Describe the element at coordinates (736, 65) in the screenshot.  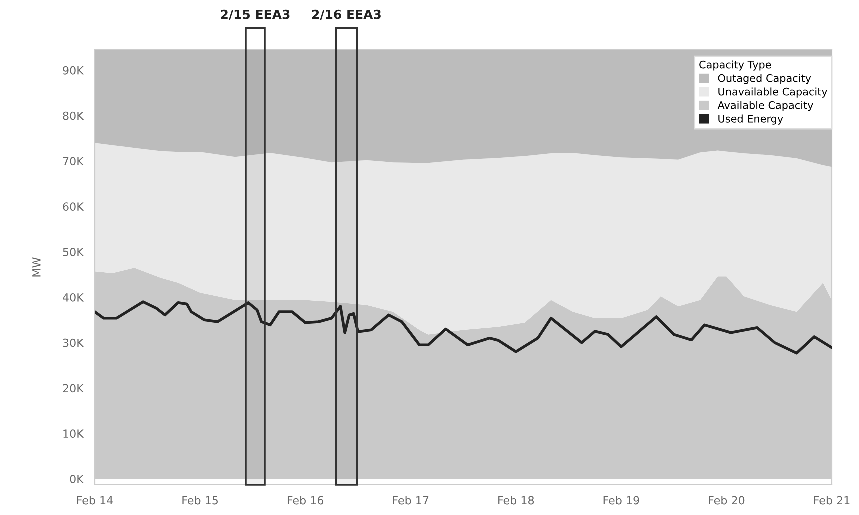
I see `legend-title: Capacity Type` at that location.